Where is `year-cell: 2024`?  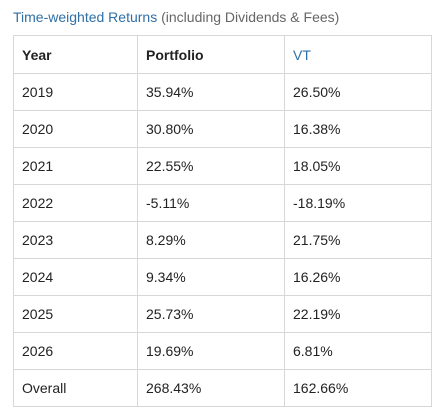
year-cell: 2024 is located at coordinates (75, 277).